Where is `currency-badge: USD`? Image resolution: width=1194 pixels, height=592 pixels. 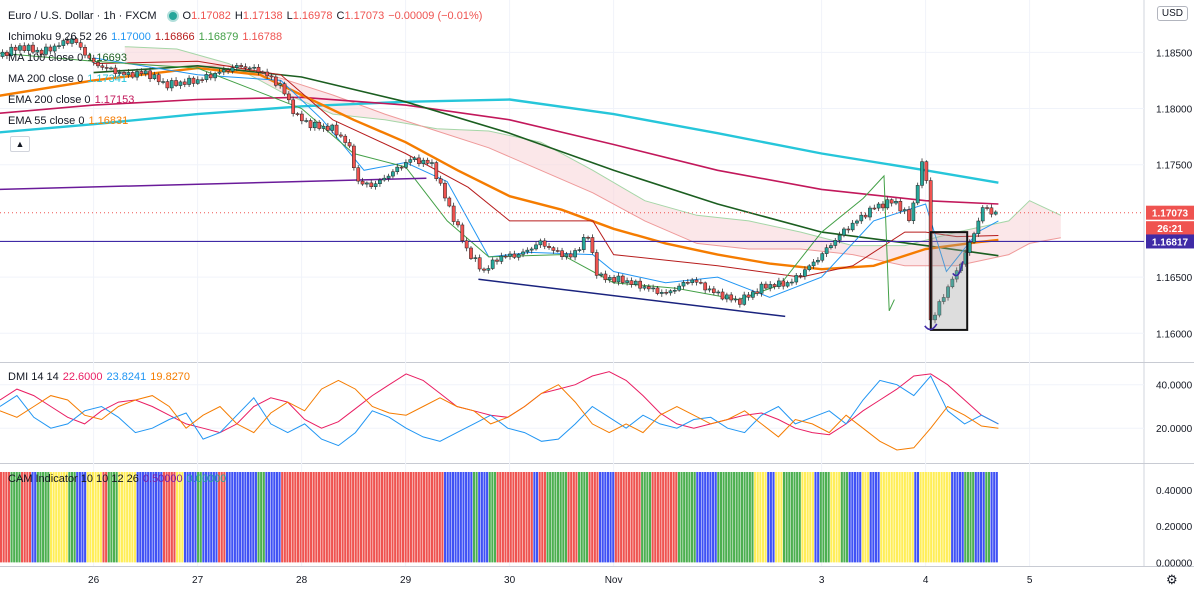
currency-badge: USD is located at coordinates (1172, 13).